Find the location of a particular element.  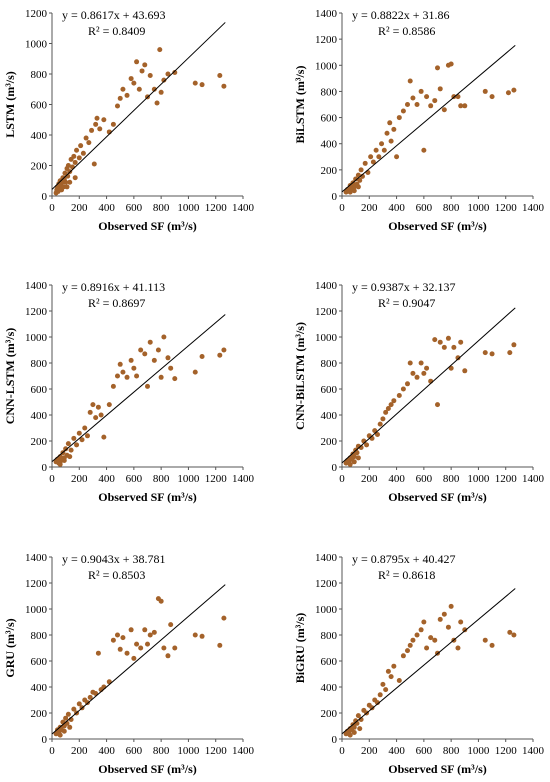

regression-equation: y = 0.8795x + 40.427 is located at coordinates (404, 559).